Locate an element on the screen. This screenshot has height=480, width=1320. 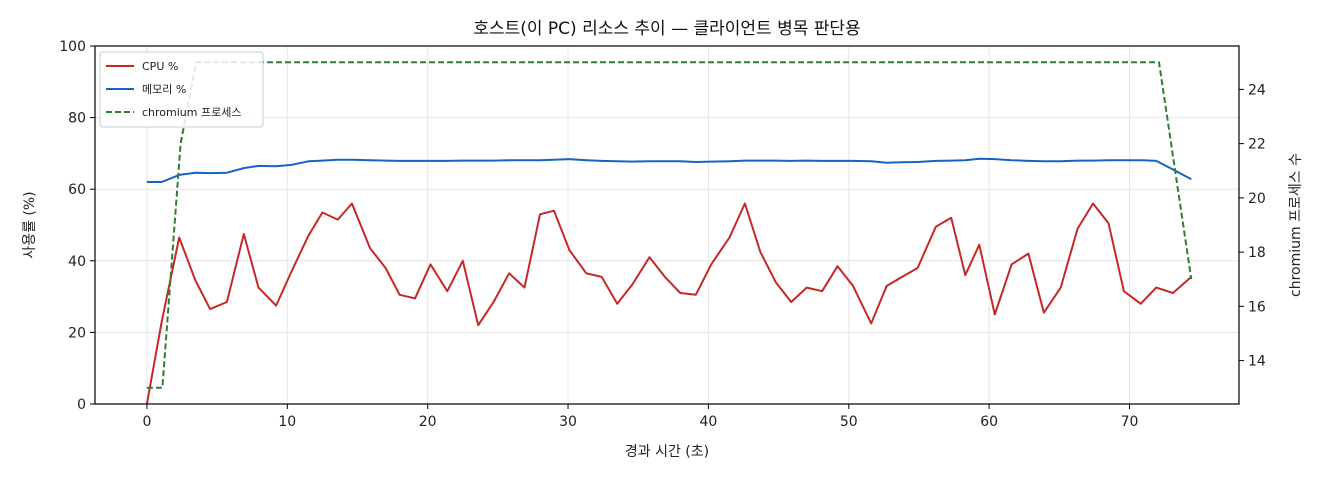
x-tick-label: 50 is located at coordinates (849, 422).